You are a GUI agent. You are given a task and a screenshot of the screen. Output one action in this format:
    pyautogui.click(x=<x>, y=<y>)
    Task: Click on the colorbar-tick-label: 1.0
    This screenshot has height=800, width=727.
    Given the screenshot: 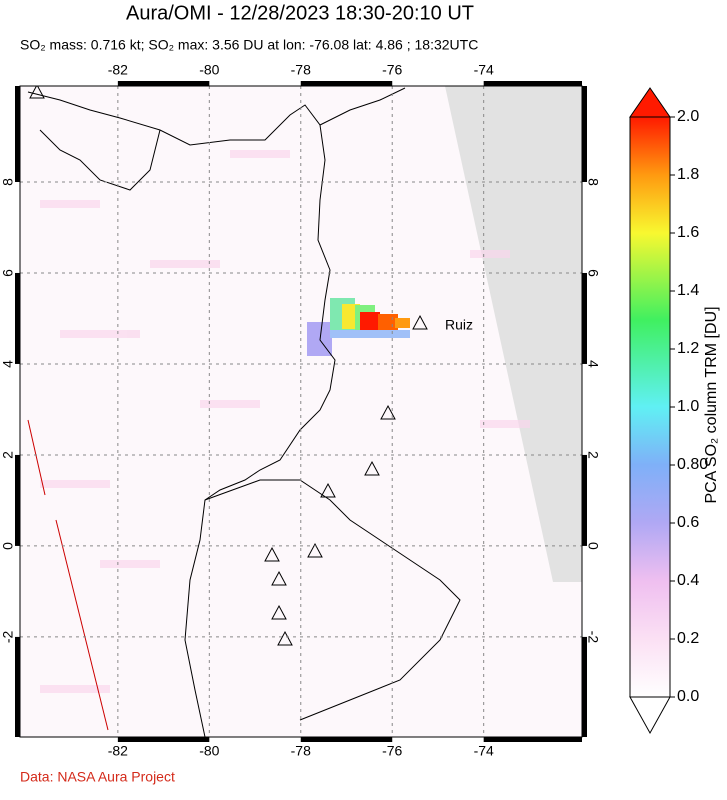 What is the action you would take?
    pyautogui.click(x=688, y=406)
    